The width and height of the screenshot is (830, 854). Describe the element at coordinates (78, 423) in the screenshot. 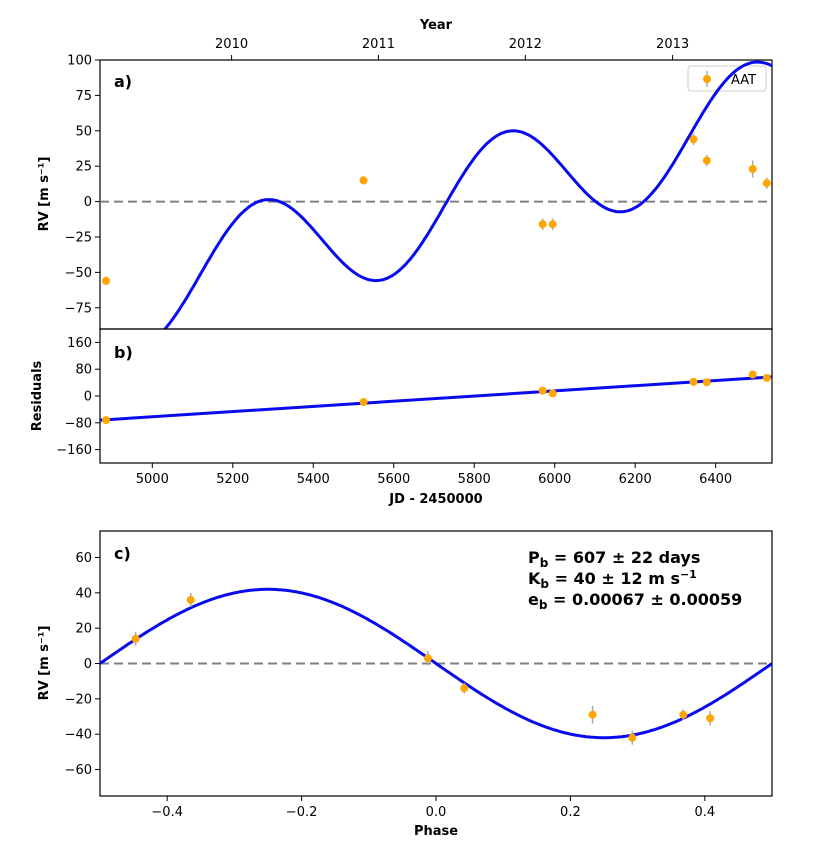

I see `y-tick-label: −80` at that location.